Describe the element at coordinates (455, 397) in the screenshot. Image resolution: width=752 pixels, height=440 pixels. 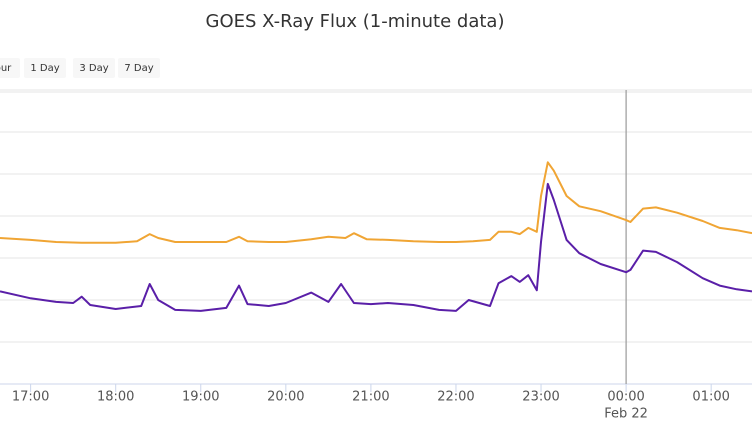
I see `x-tick-label: 22:00` at that location.